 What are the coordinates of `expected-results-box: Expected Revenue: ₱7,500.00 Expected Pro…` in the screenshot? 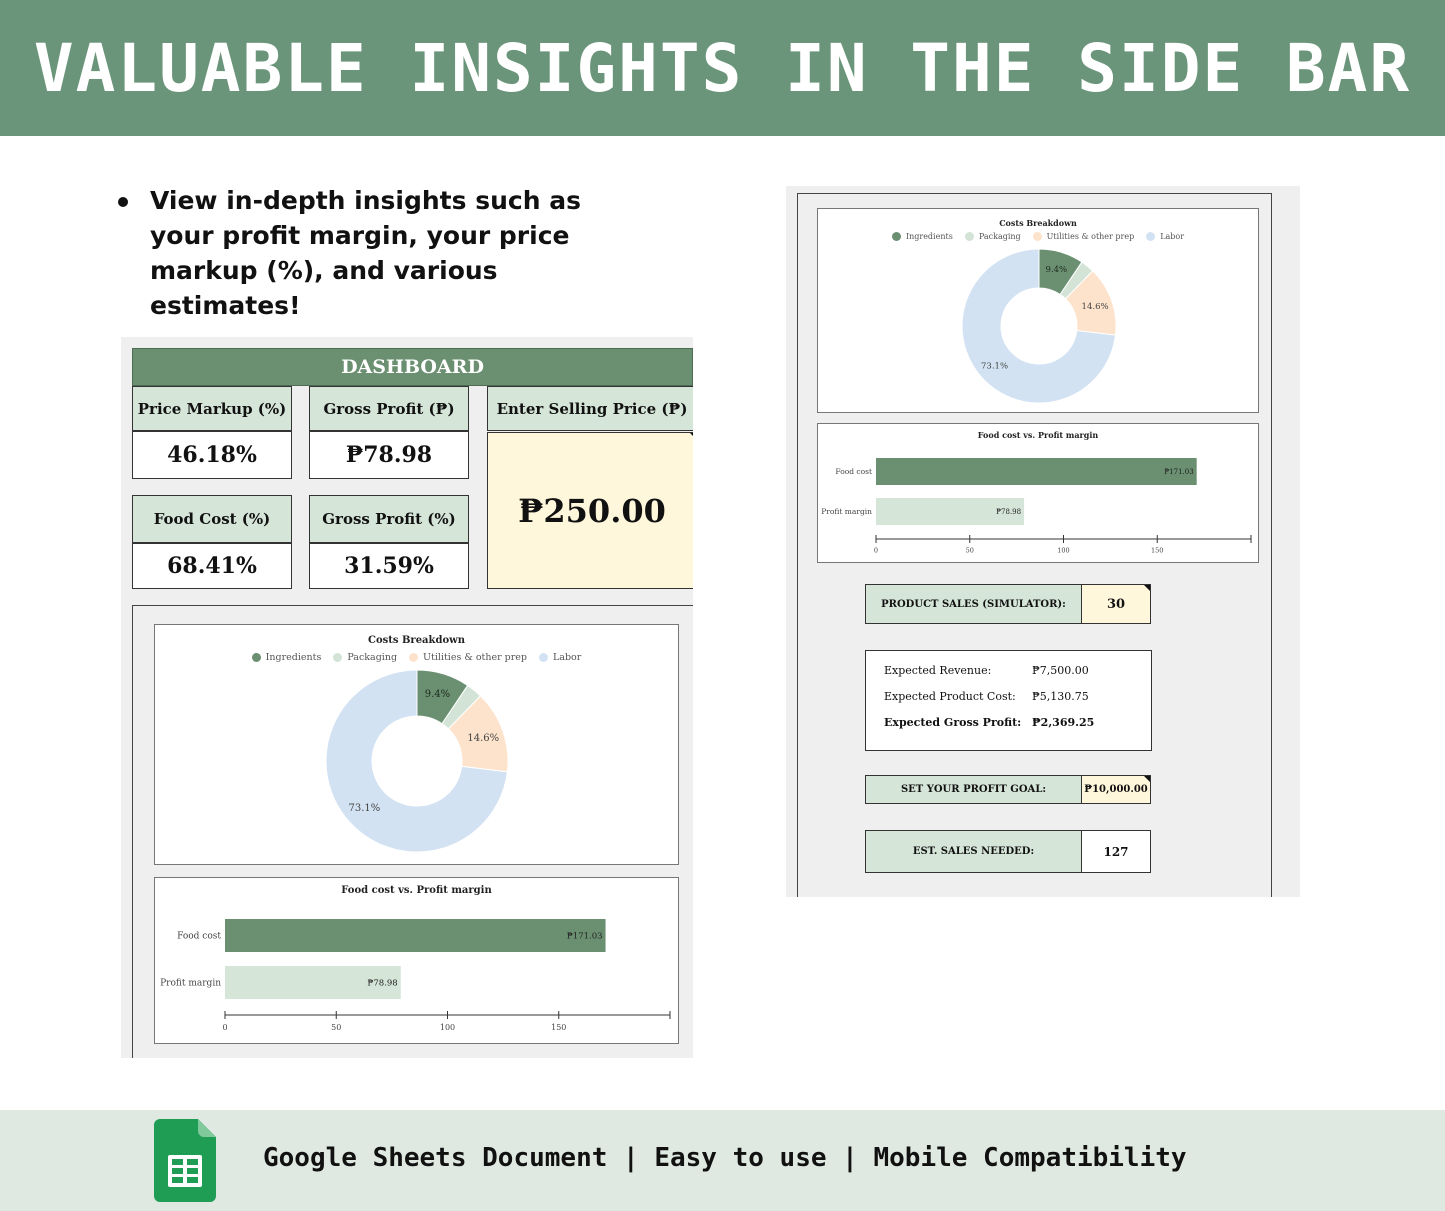 It's located at (1008, 700).